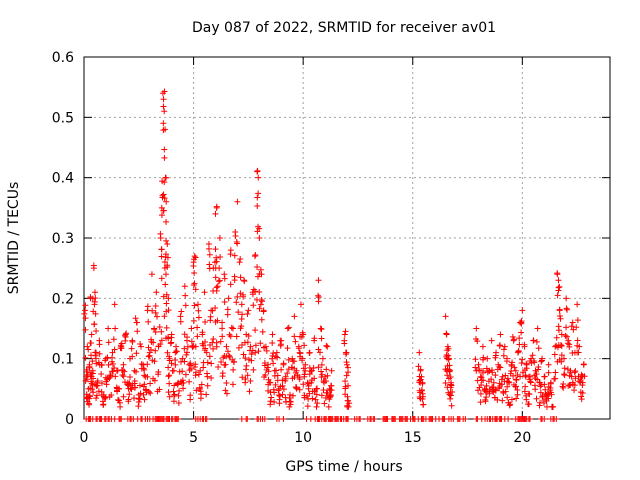 This screenshot has width=640, height=480. I want to click on x-tick-label: 0, so click(84, 438).